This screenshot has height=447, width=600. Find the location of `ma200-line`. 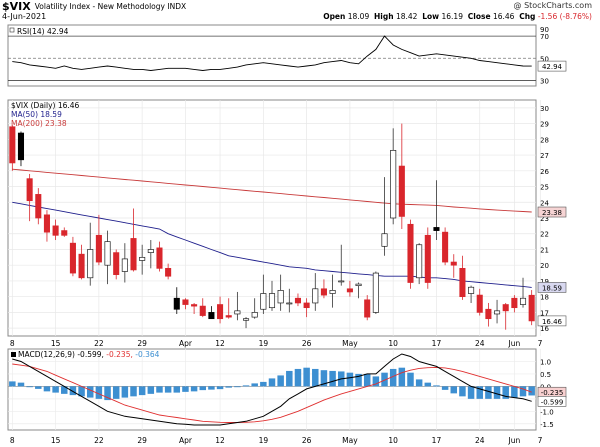

ma200-line is located at coordinates (272, 190).